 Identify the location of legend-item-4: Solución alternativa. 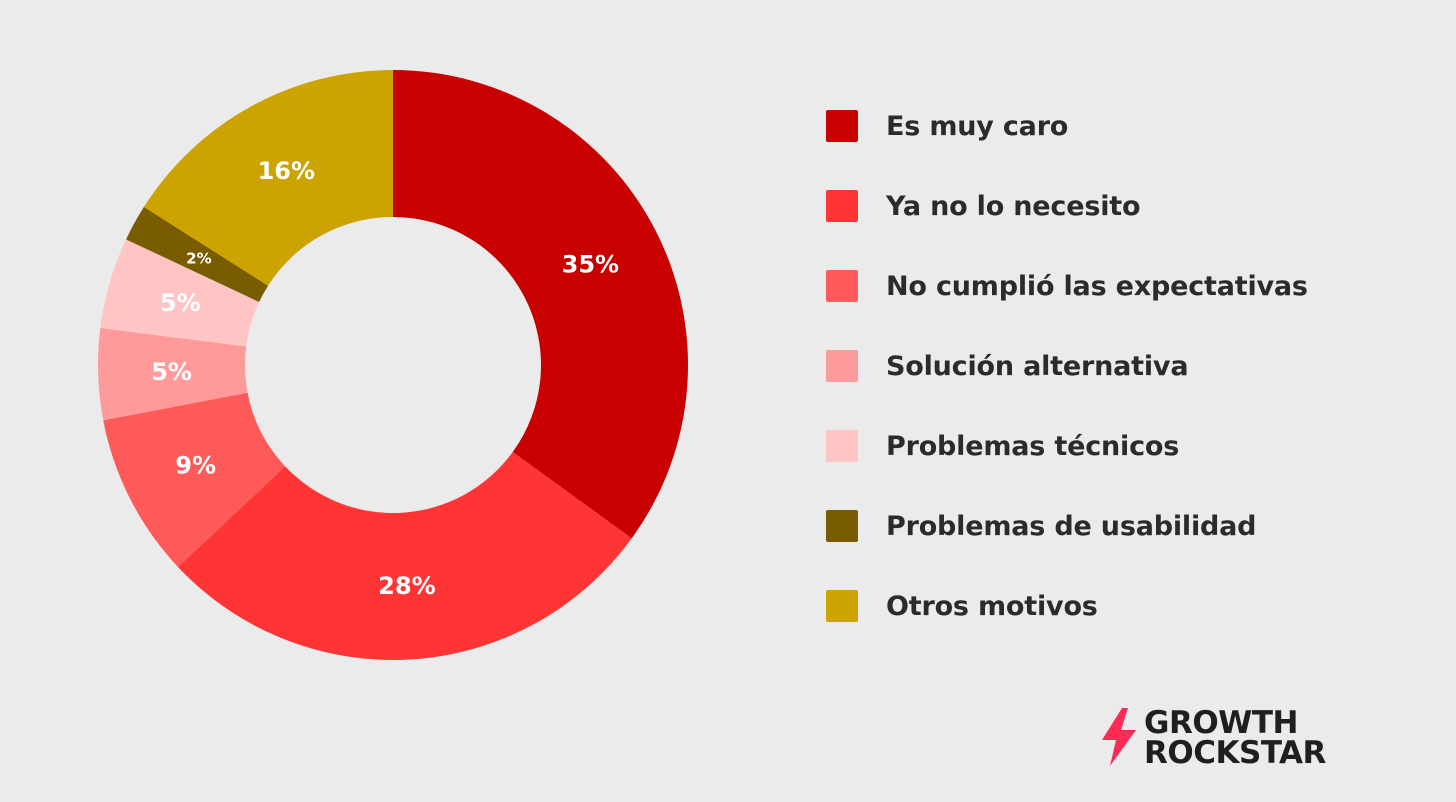
(1007, 366).